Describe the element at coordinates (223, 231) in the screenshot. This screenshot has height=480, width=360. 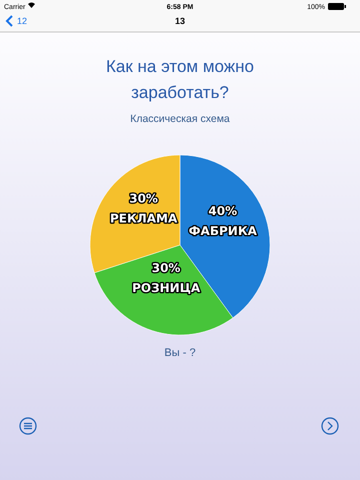
I see `slice-label: ФАБРИКА` at that location.